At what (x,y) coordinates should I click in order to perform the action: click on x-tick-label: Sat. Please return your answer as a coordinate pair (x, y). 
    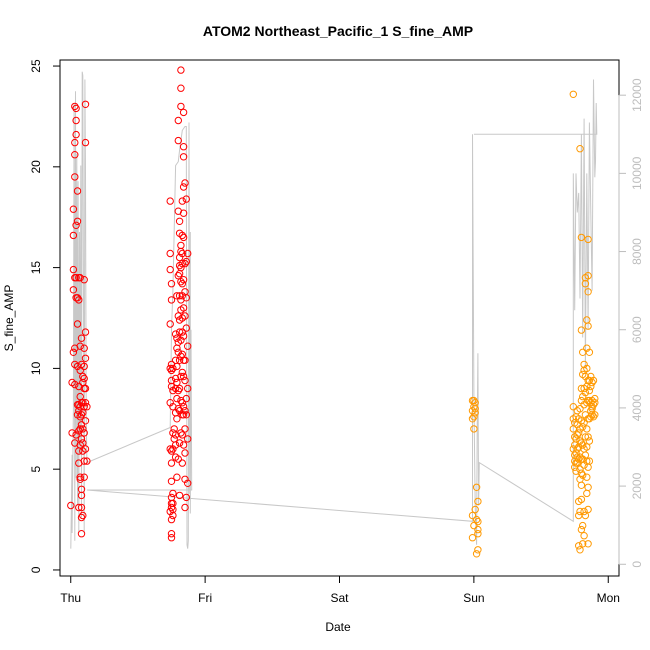
    Looking at the image, I should click on (339, 598).